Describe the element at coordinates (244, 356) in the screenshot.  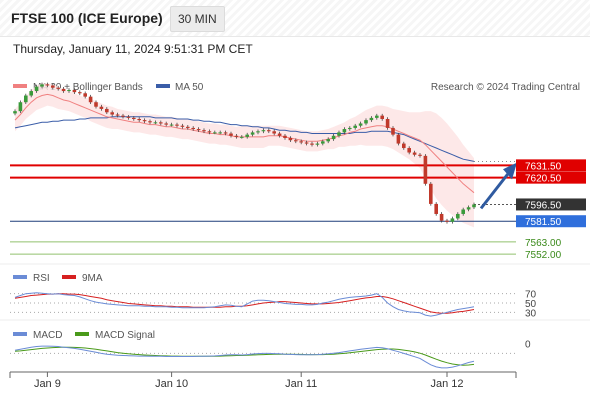
I see `macd-signal-line` at that location.